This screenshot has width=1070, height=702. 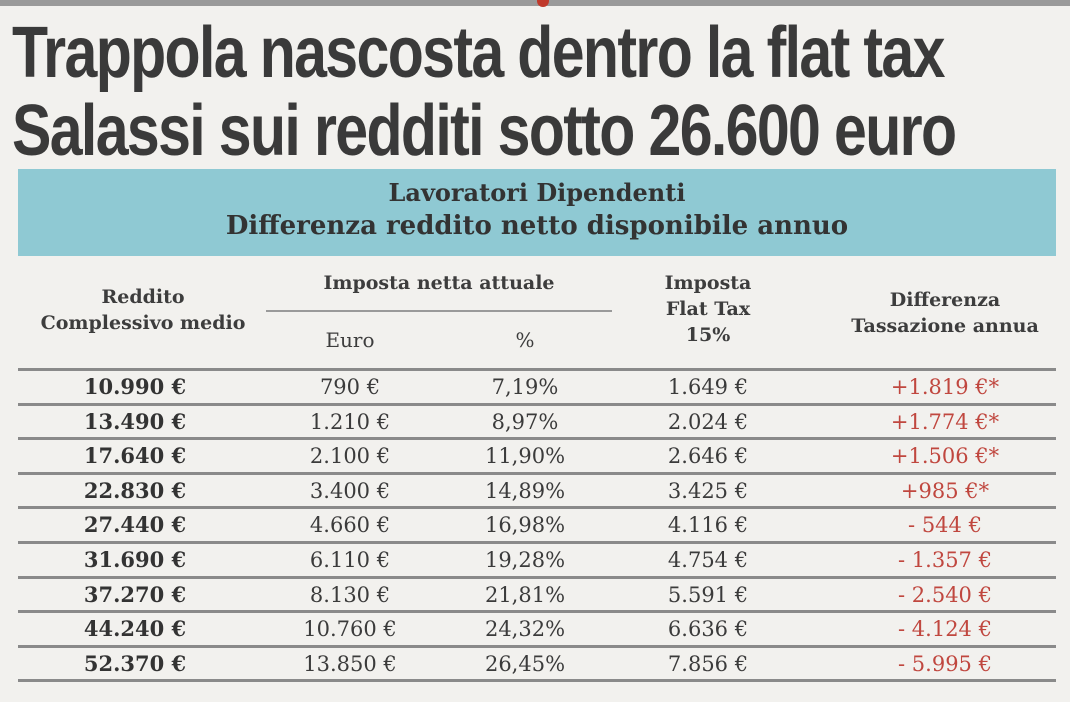 What do you see at coordinates (537, 192) in the screenshot?
I see `banner-title: Lavoratori Dipendenti` at bounding box center [537, 192].